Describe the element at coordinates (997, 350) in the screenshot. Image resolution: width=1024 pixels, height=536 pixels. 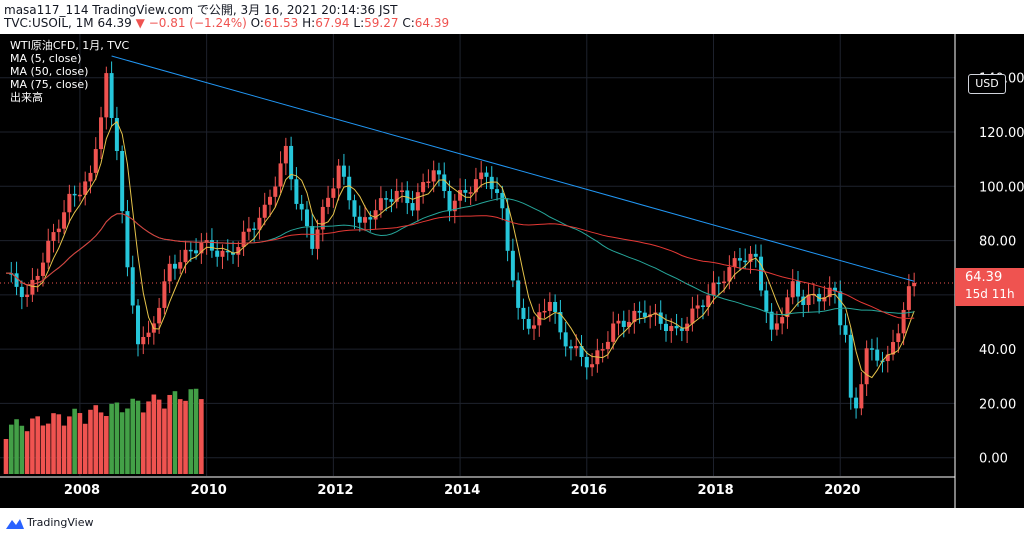
I see `y-tick-label: 40.00` at that location.